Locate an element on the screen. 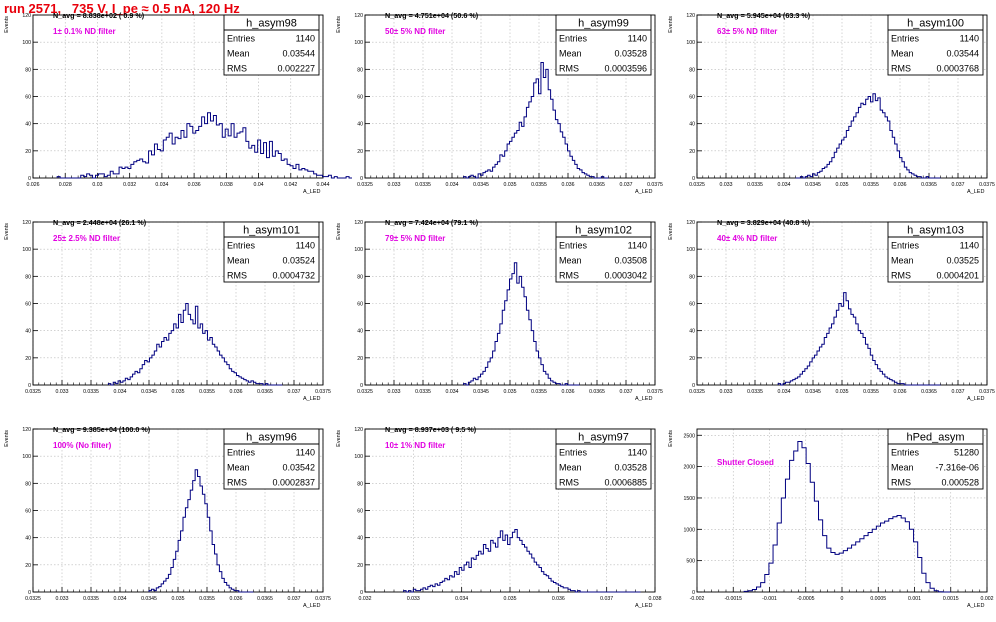 The height and width of the screenshot is (622, 996). histogram-name: h_asym102 is located at coordinates (603, 231).